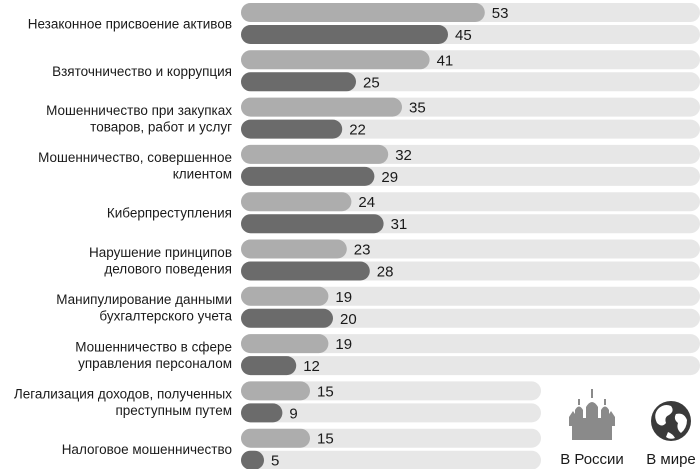 This screenshot has height=469, width=700. Describe the element at coordinates (592, 459) in the screenshot. I see `legend-label-russia: В России` at that location.